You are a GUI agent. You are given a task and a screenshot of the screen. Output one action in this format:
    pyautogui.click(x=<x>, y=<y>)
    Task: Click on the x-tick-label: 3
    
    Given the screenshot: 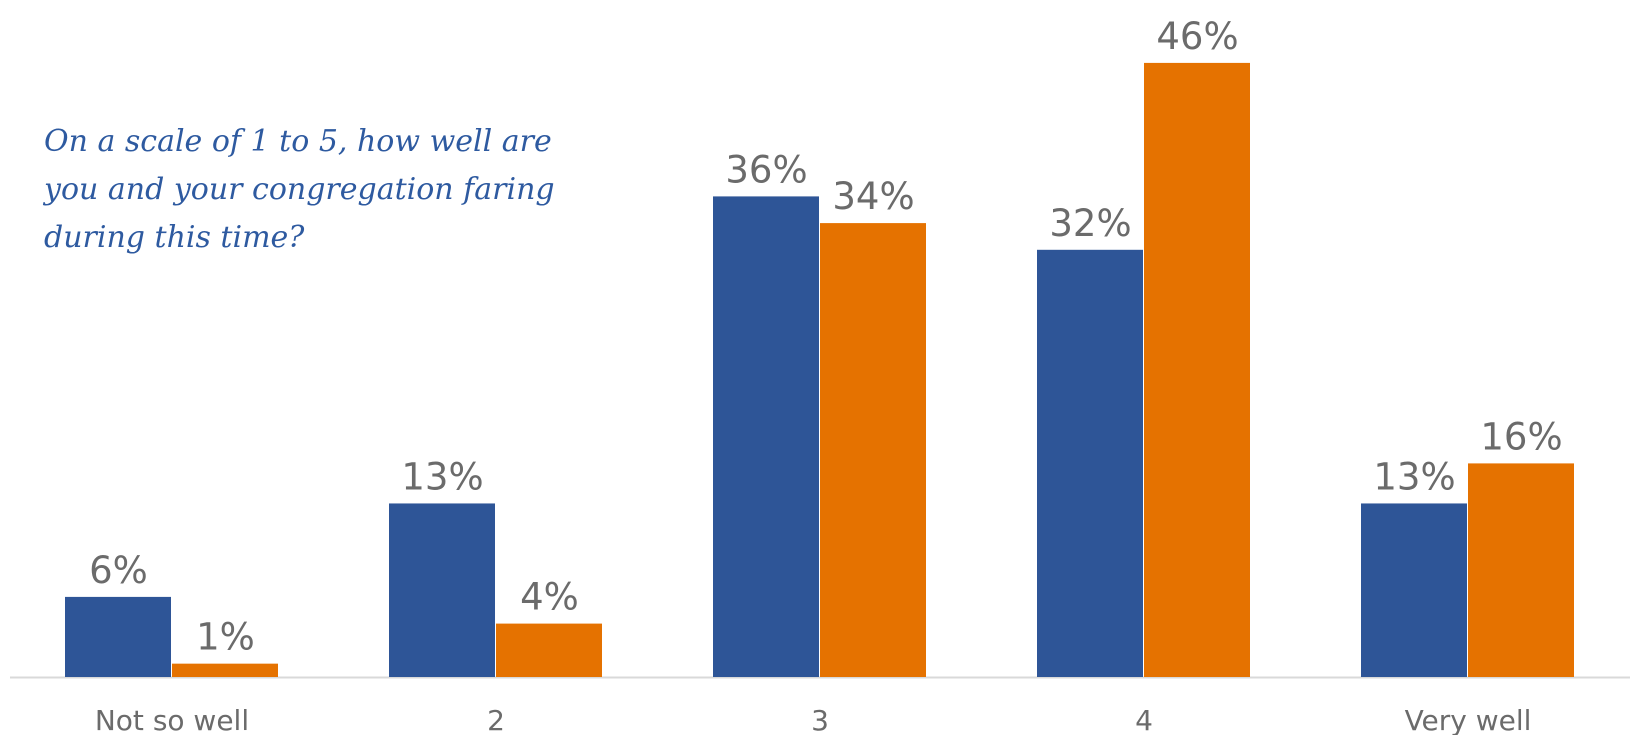 What is the action you would take?
    pyautogui.click(x=820, y=719)
    